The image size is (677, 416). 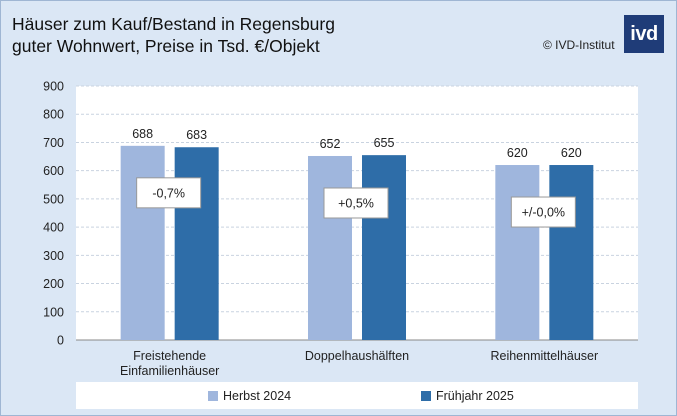 I want to click on change-annotation-label: -0,7%, so click(x=168, y=193).